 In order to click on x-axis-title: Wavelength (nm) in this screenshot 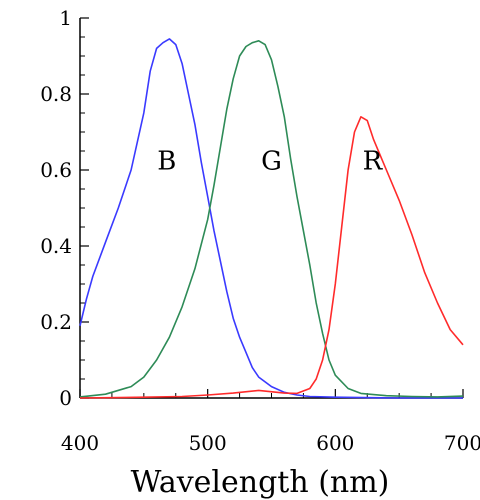, I will do `click(260, 482)`.